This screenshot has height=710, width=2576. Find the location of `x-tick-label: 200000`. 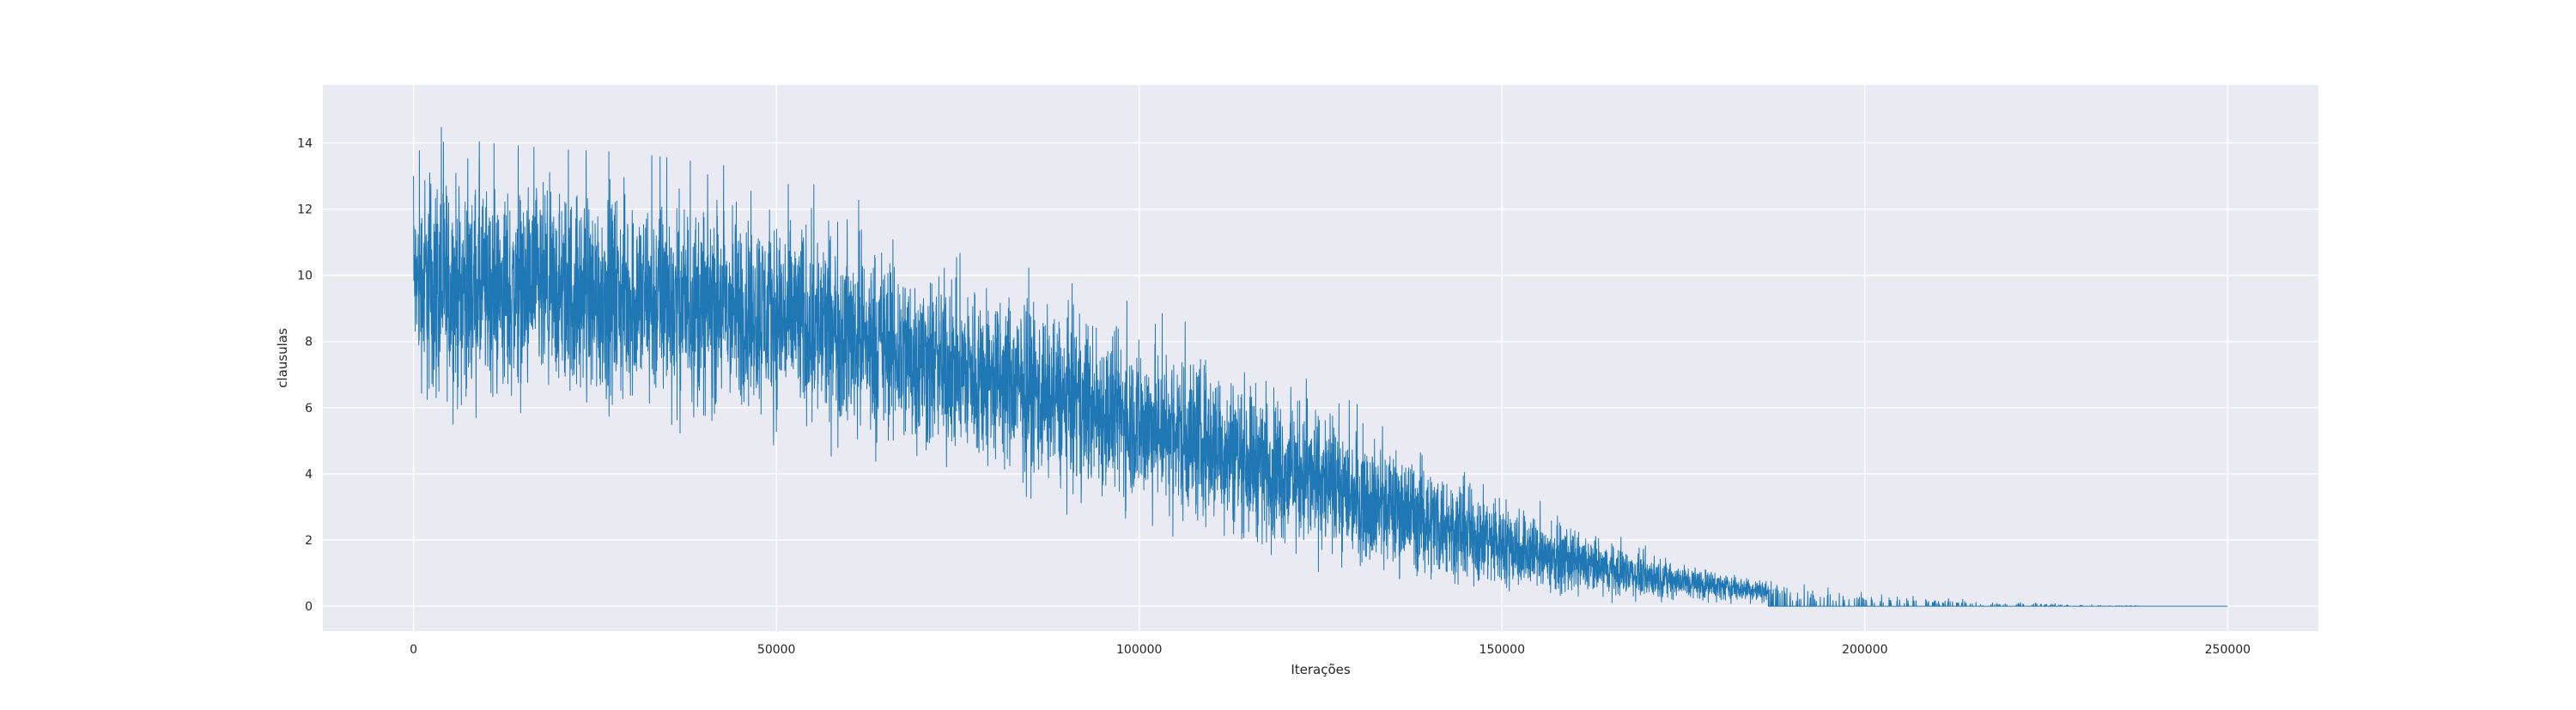

x-tick-label: 200000 is located at coordinates (1865, 650).